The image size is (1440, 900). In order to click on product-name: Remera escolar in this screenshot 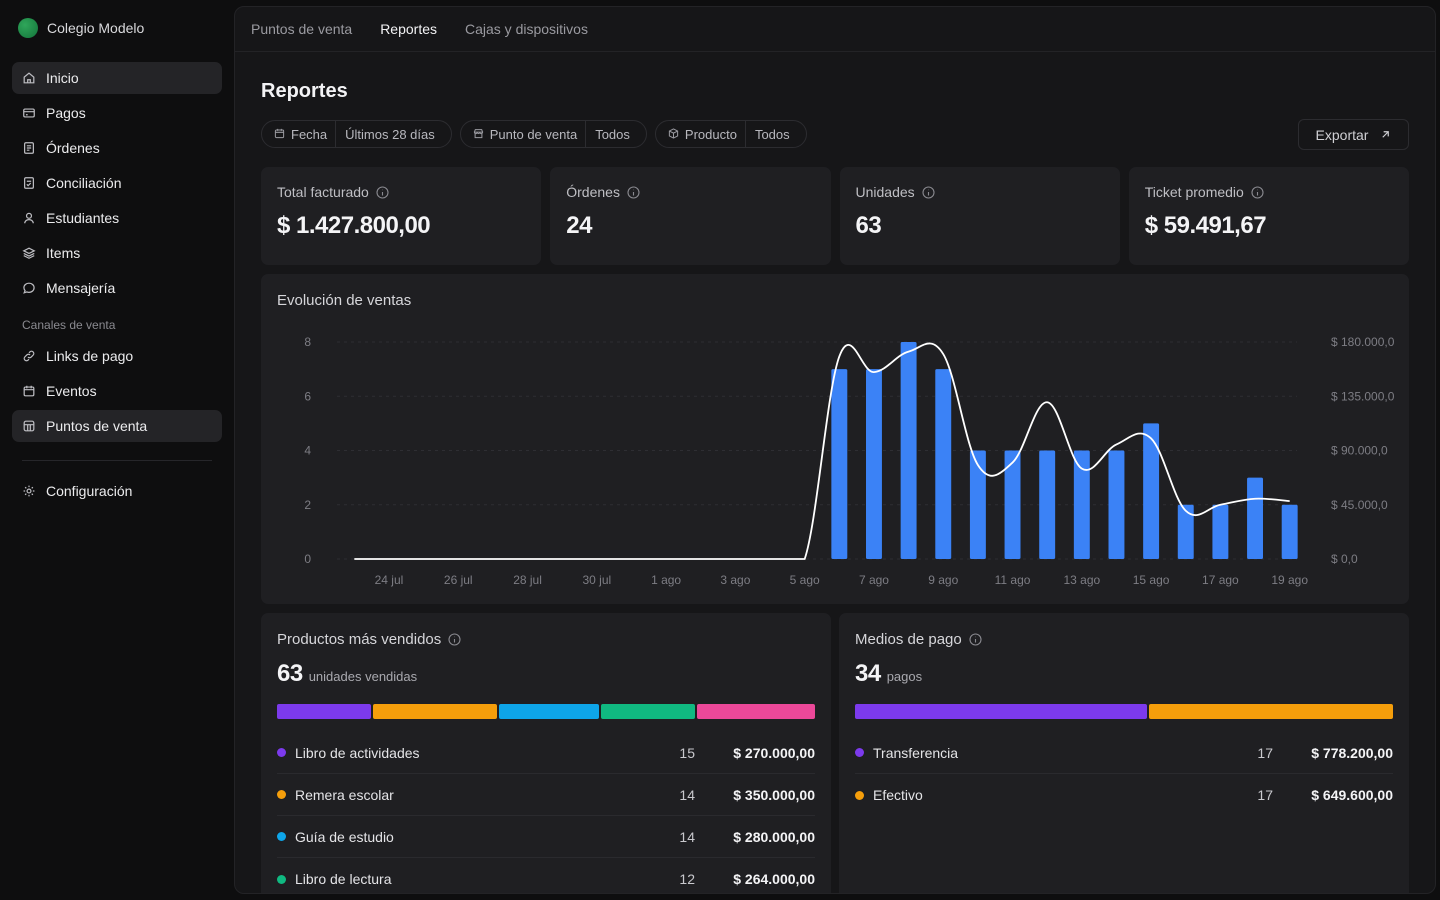, I will do `click(344, 794)`.